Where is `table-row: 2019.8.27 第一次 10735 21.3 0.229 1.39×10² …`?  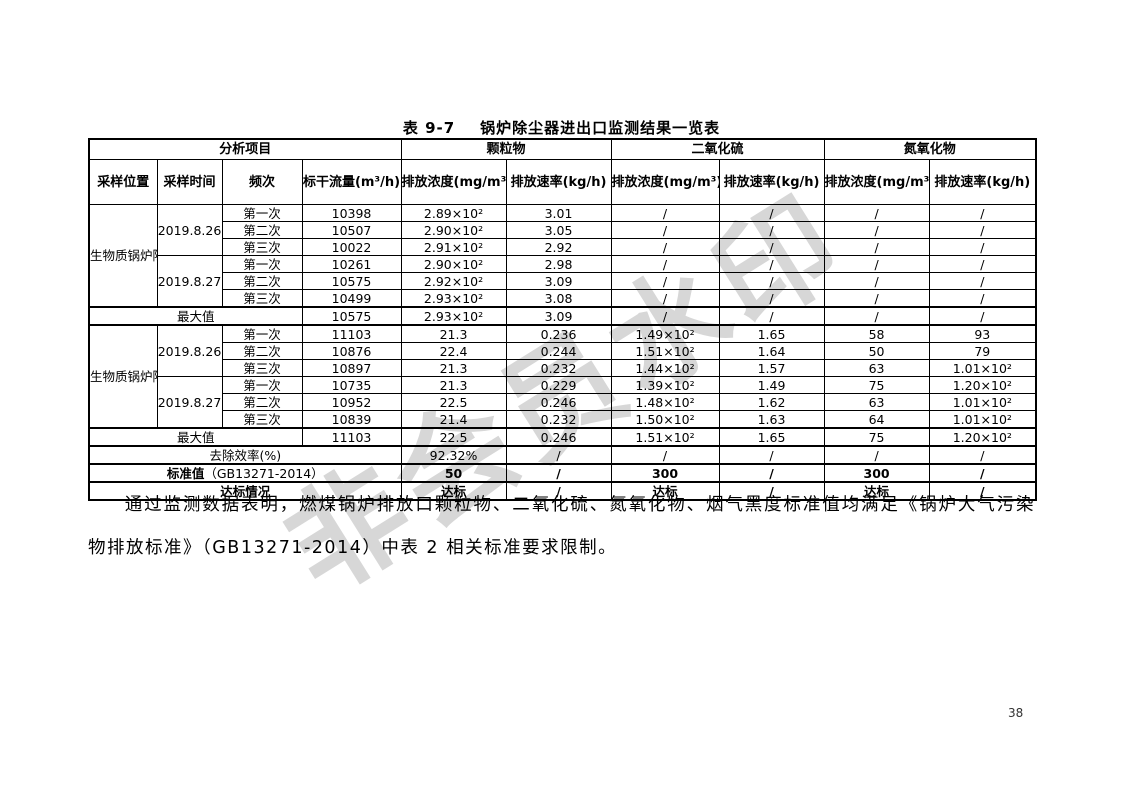
table-row: 2019.8.27 第一次 10735 21.3 0.229 1.39×10² … is located at coordinates (563, 402).